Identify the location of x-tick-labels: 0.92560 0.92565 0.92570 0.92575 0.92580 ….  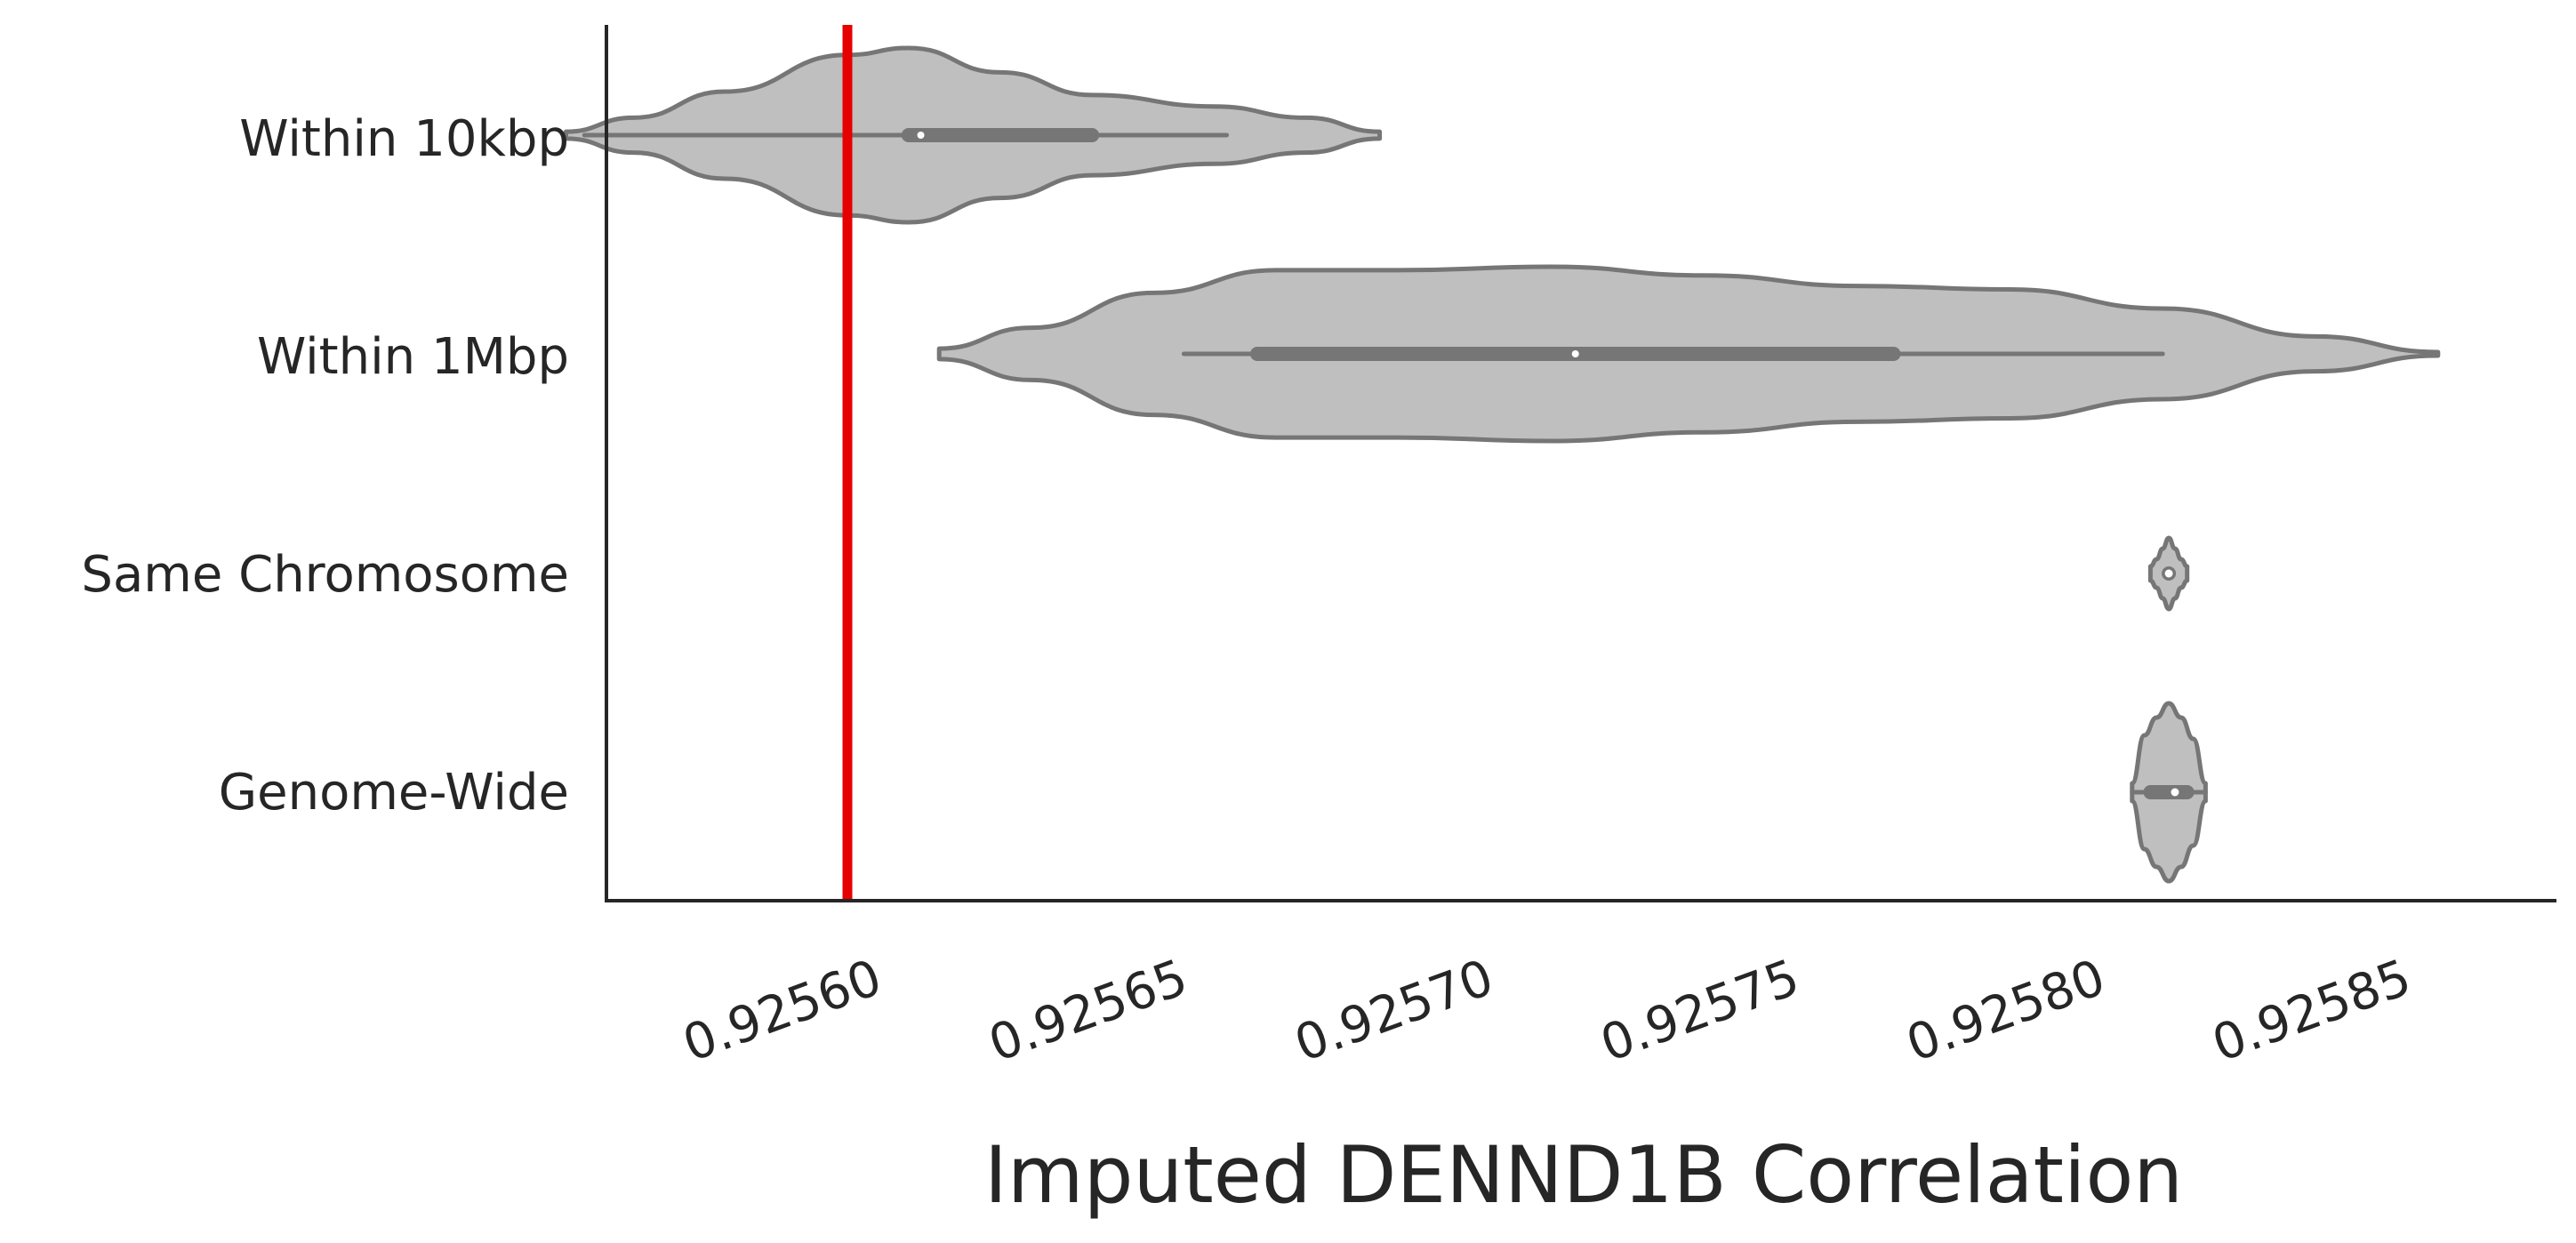
(1547, 1011).